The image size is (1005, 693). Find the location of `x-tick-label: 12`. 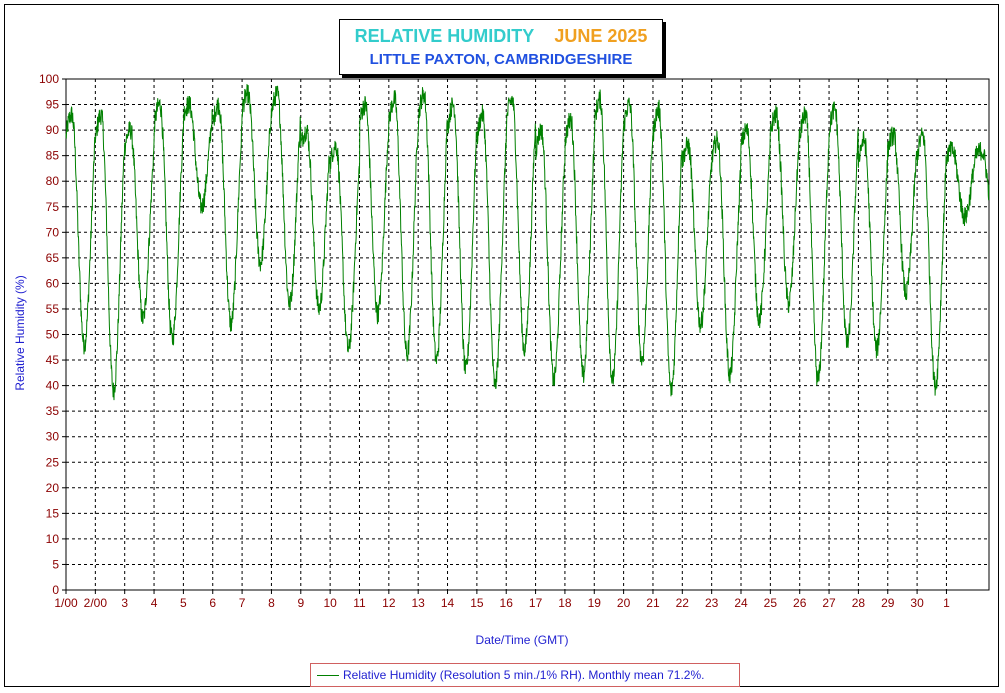

x-tick-label: 12 is located at coordinates (389, 603).